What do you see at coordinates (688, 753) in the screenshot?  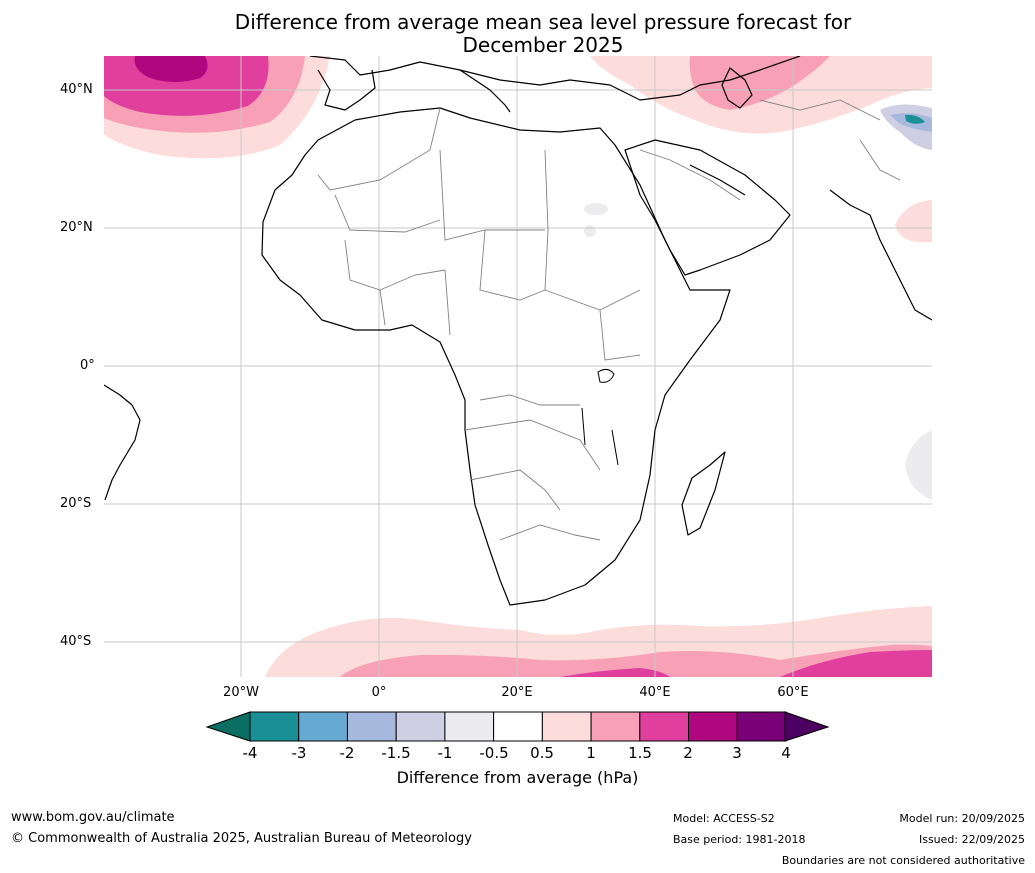 I see `colorbar-tick: 2` at bounding box center [688, 753].